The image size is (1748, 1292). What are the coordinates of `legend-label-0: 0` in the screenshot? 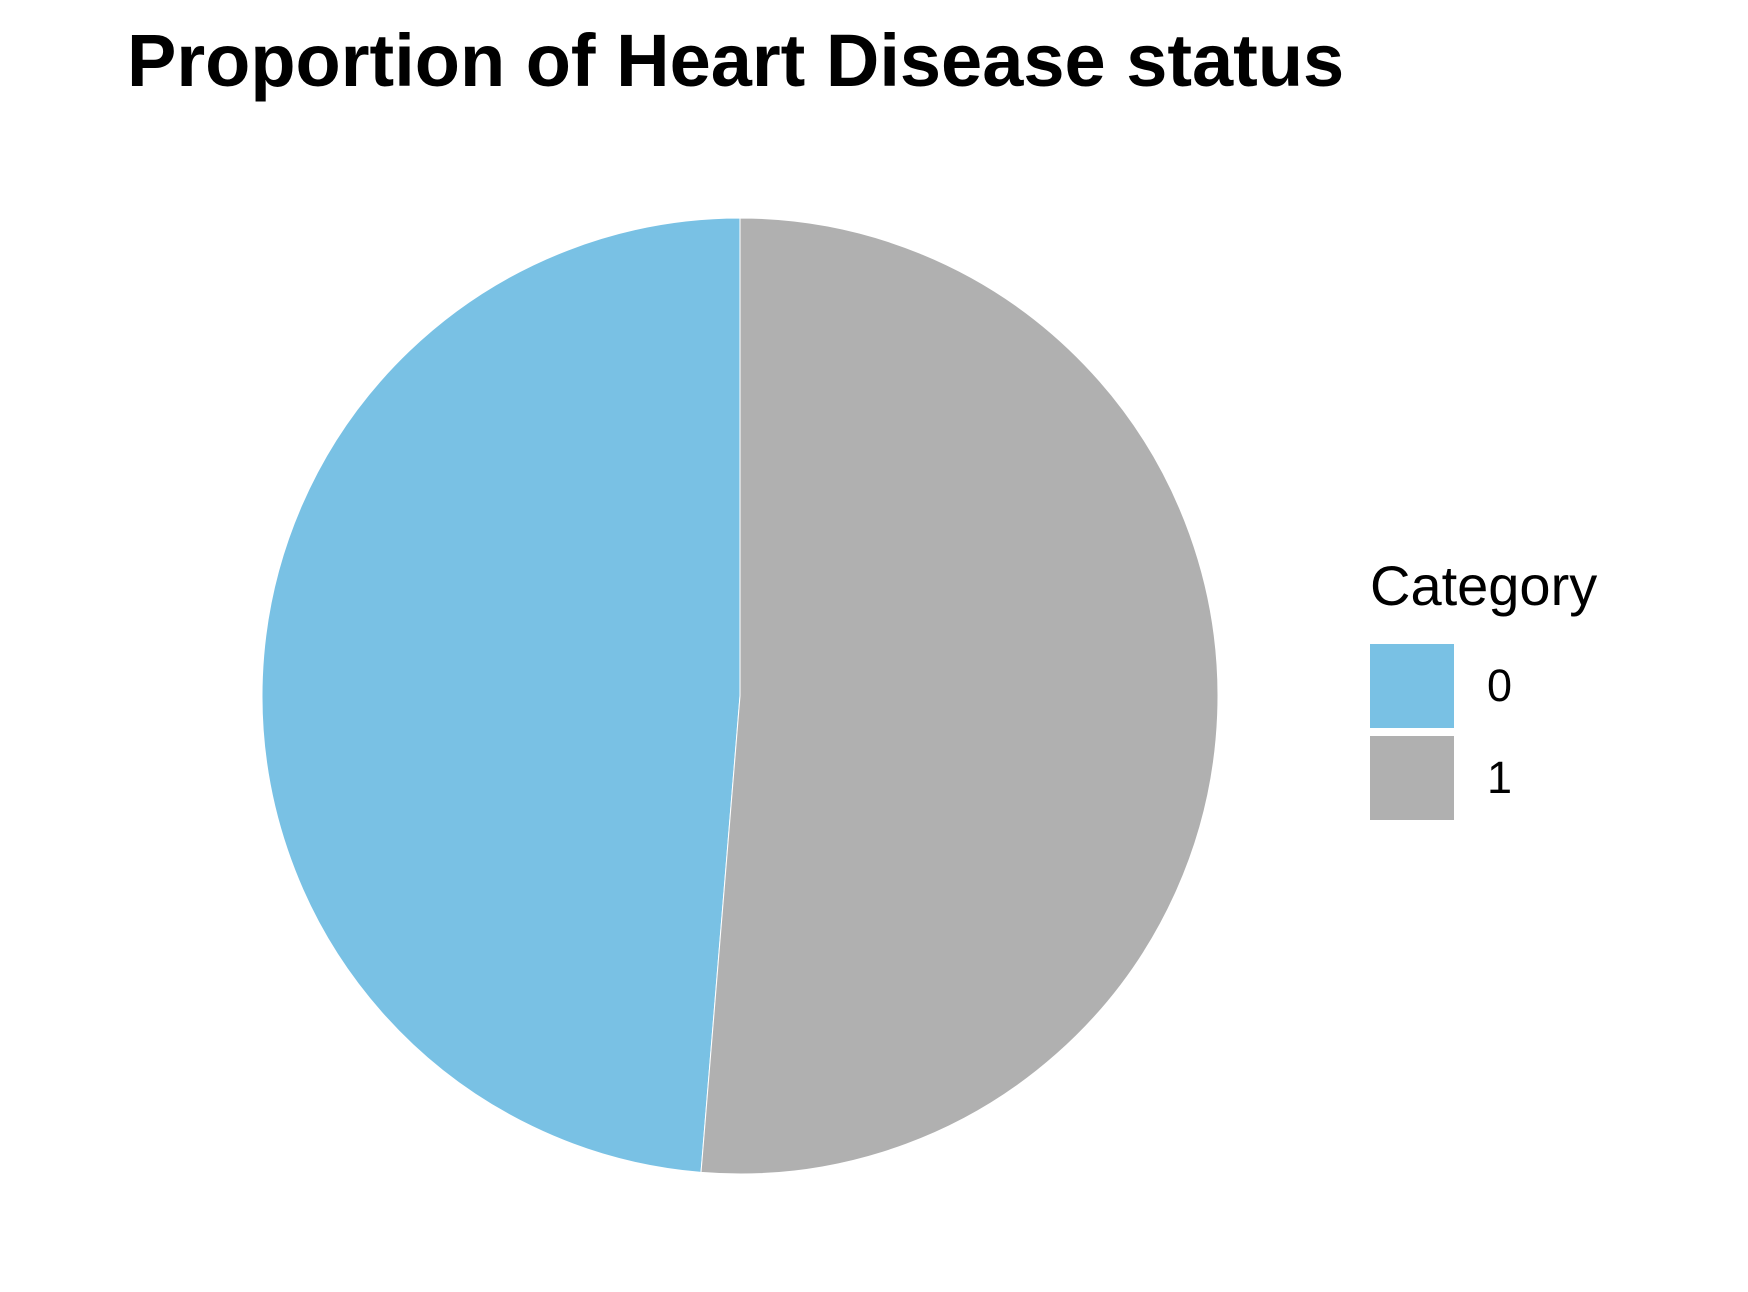 It's located at (1500, 685).